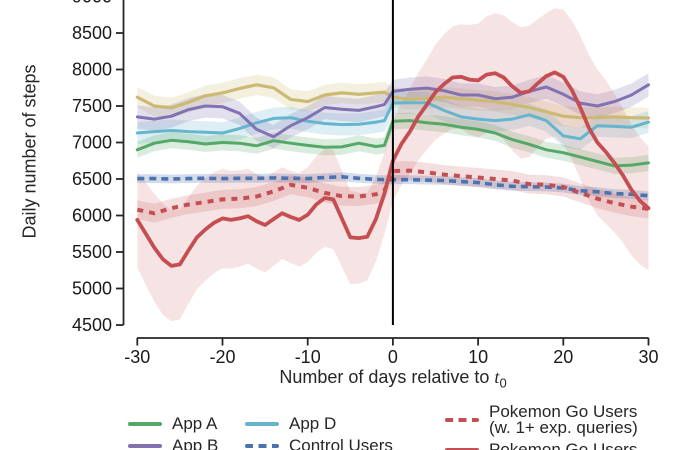 Image resolution: width=673 pixels, height=450 pixels. What do you see at coordinates (92, 3) in the screenshot?
I see `y-tick-label-9000: 9000` at bounding box center [92, 3].